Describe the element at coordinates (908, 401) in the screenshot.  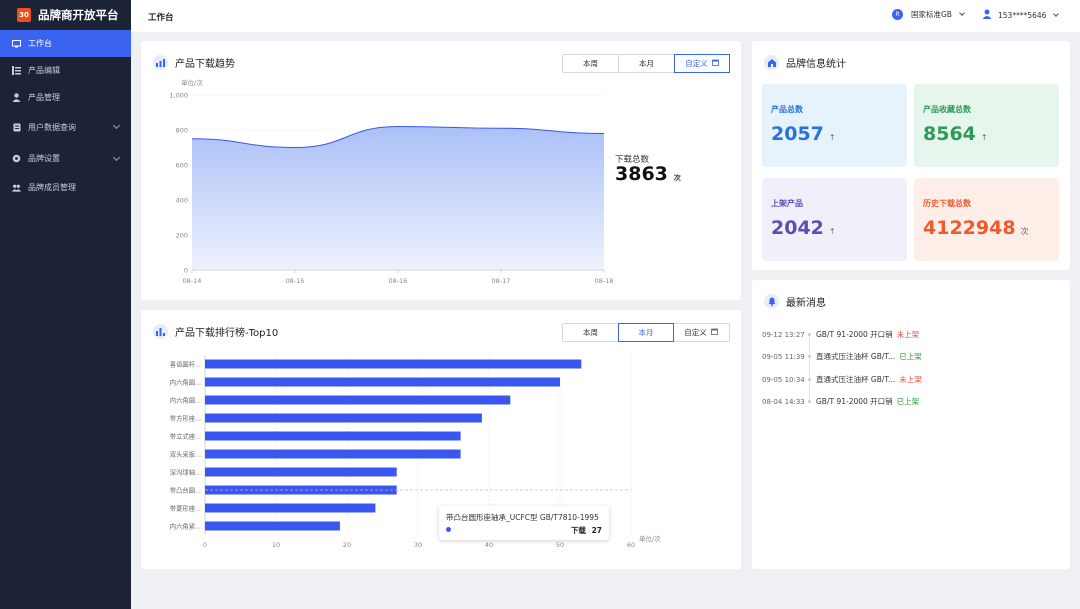
I see `message-status: 已上架` at that location.